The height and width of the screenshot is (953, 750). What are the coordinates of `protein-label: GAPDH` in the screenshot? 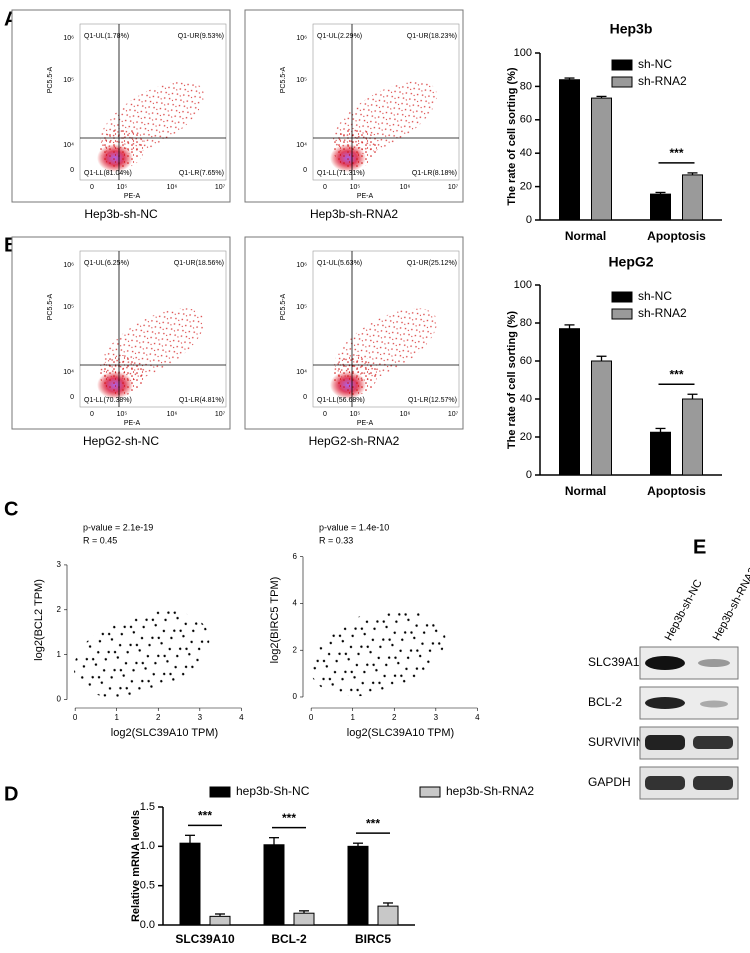 It's located at (609, 782).